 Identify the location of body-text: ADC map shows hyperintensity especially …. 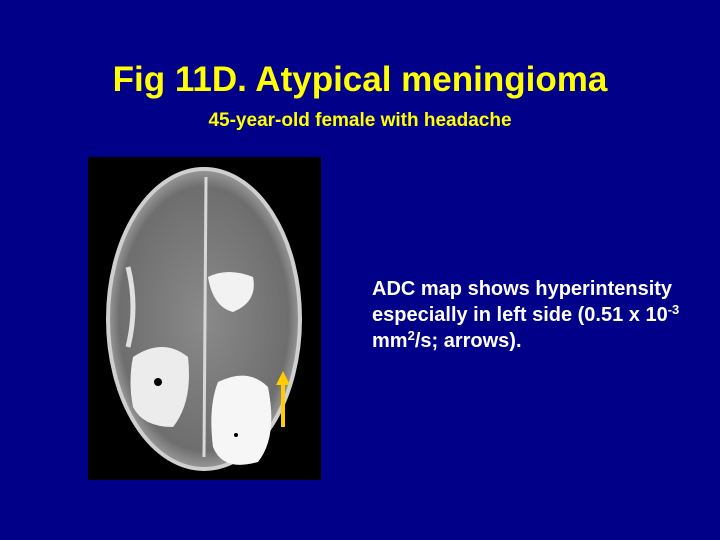
(533, 315).